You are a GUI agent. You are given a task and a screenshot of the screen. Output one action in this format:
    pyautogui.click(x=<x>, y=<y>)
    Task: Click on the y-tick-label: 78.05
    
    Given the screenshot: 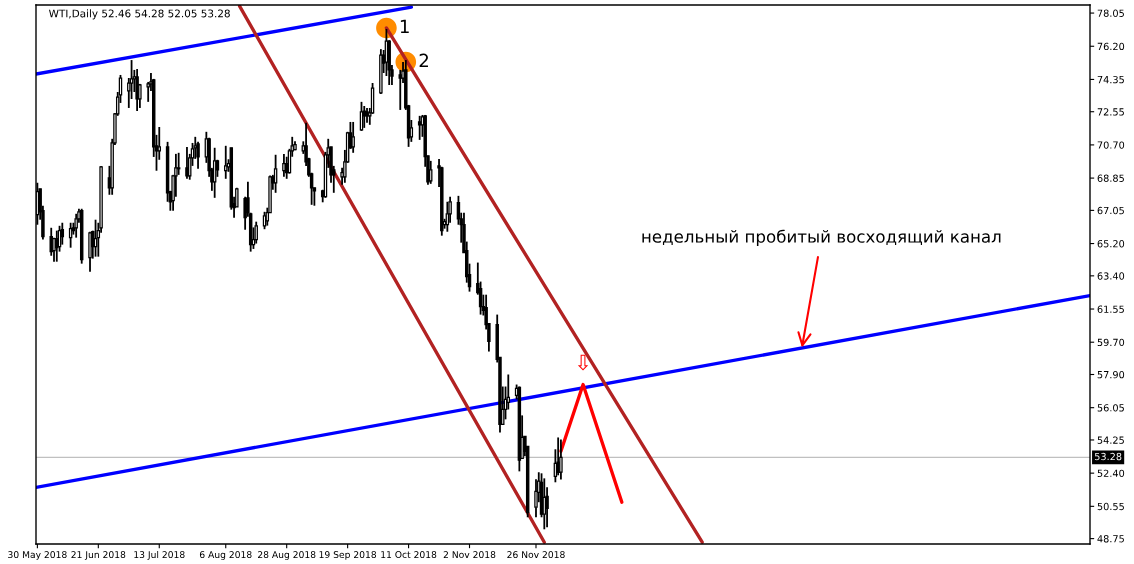 What is the action you would take?
    pyautogui.click(x=1110, y=13)
    